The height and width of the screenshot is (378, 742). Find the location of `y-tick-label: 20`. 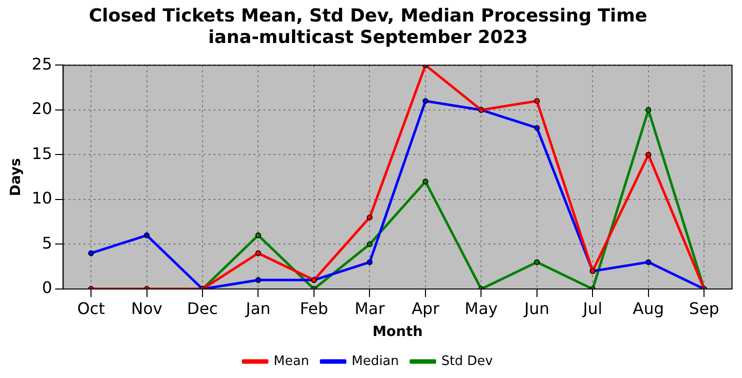

y-tick-label: 20 is located at coordinates (42, 108).